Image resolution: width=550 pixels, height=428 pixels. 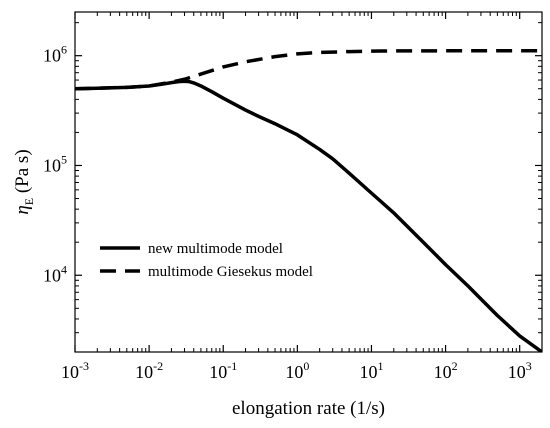 What do you see at coordinates (64, 269) in the screenshot?
I see `y-tick-label-exponent: 4` at bounding box center [64, 269].